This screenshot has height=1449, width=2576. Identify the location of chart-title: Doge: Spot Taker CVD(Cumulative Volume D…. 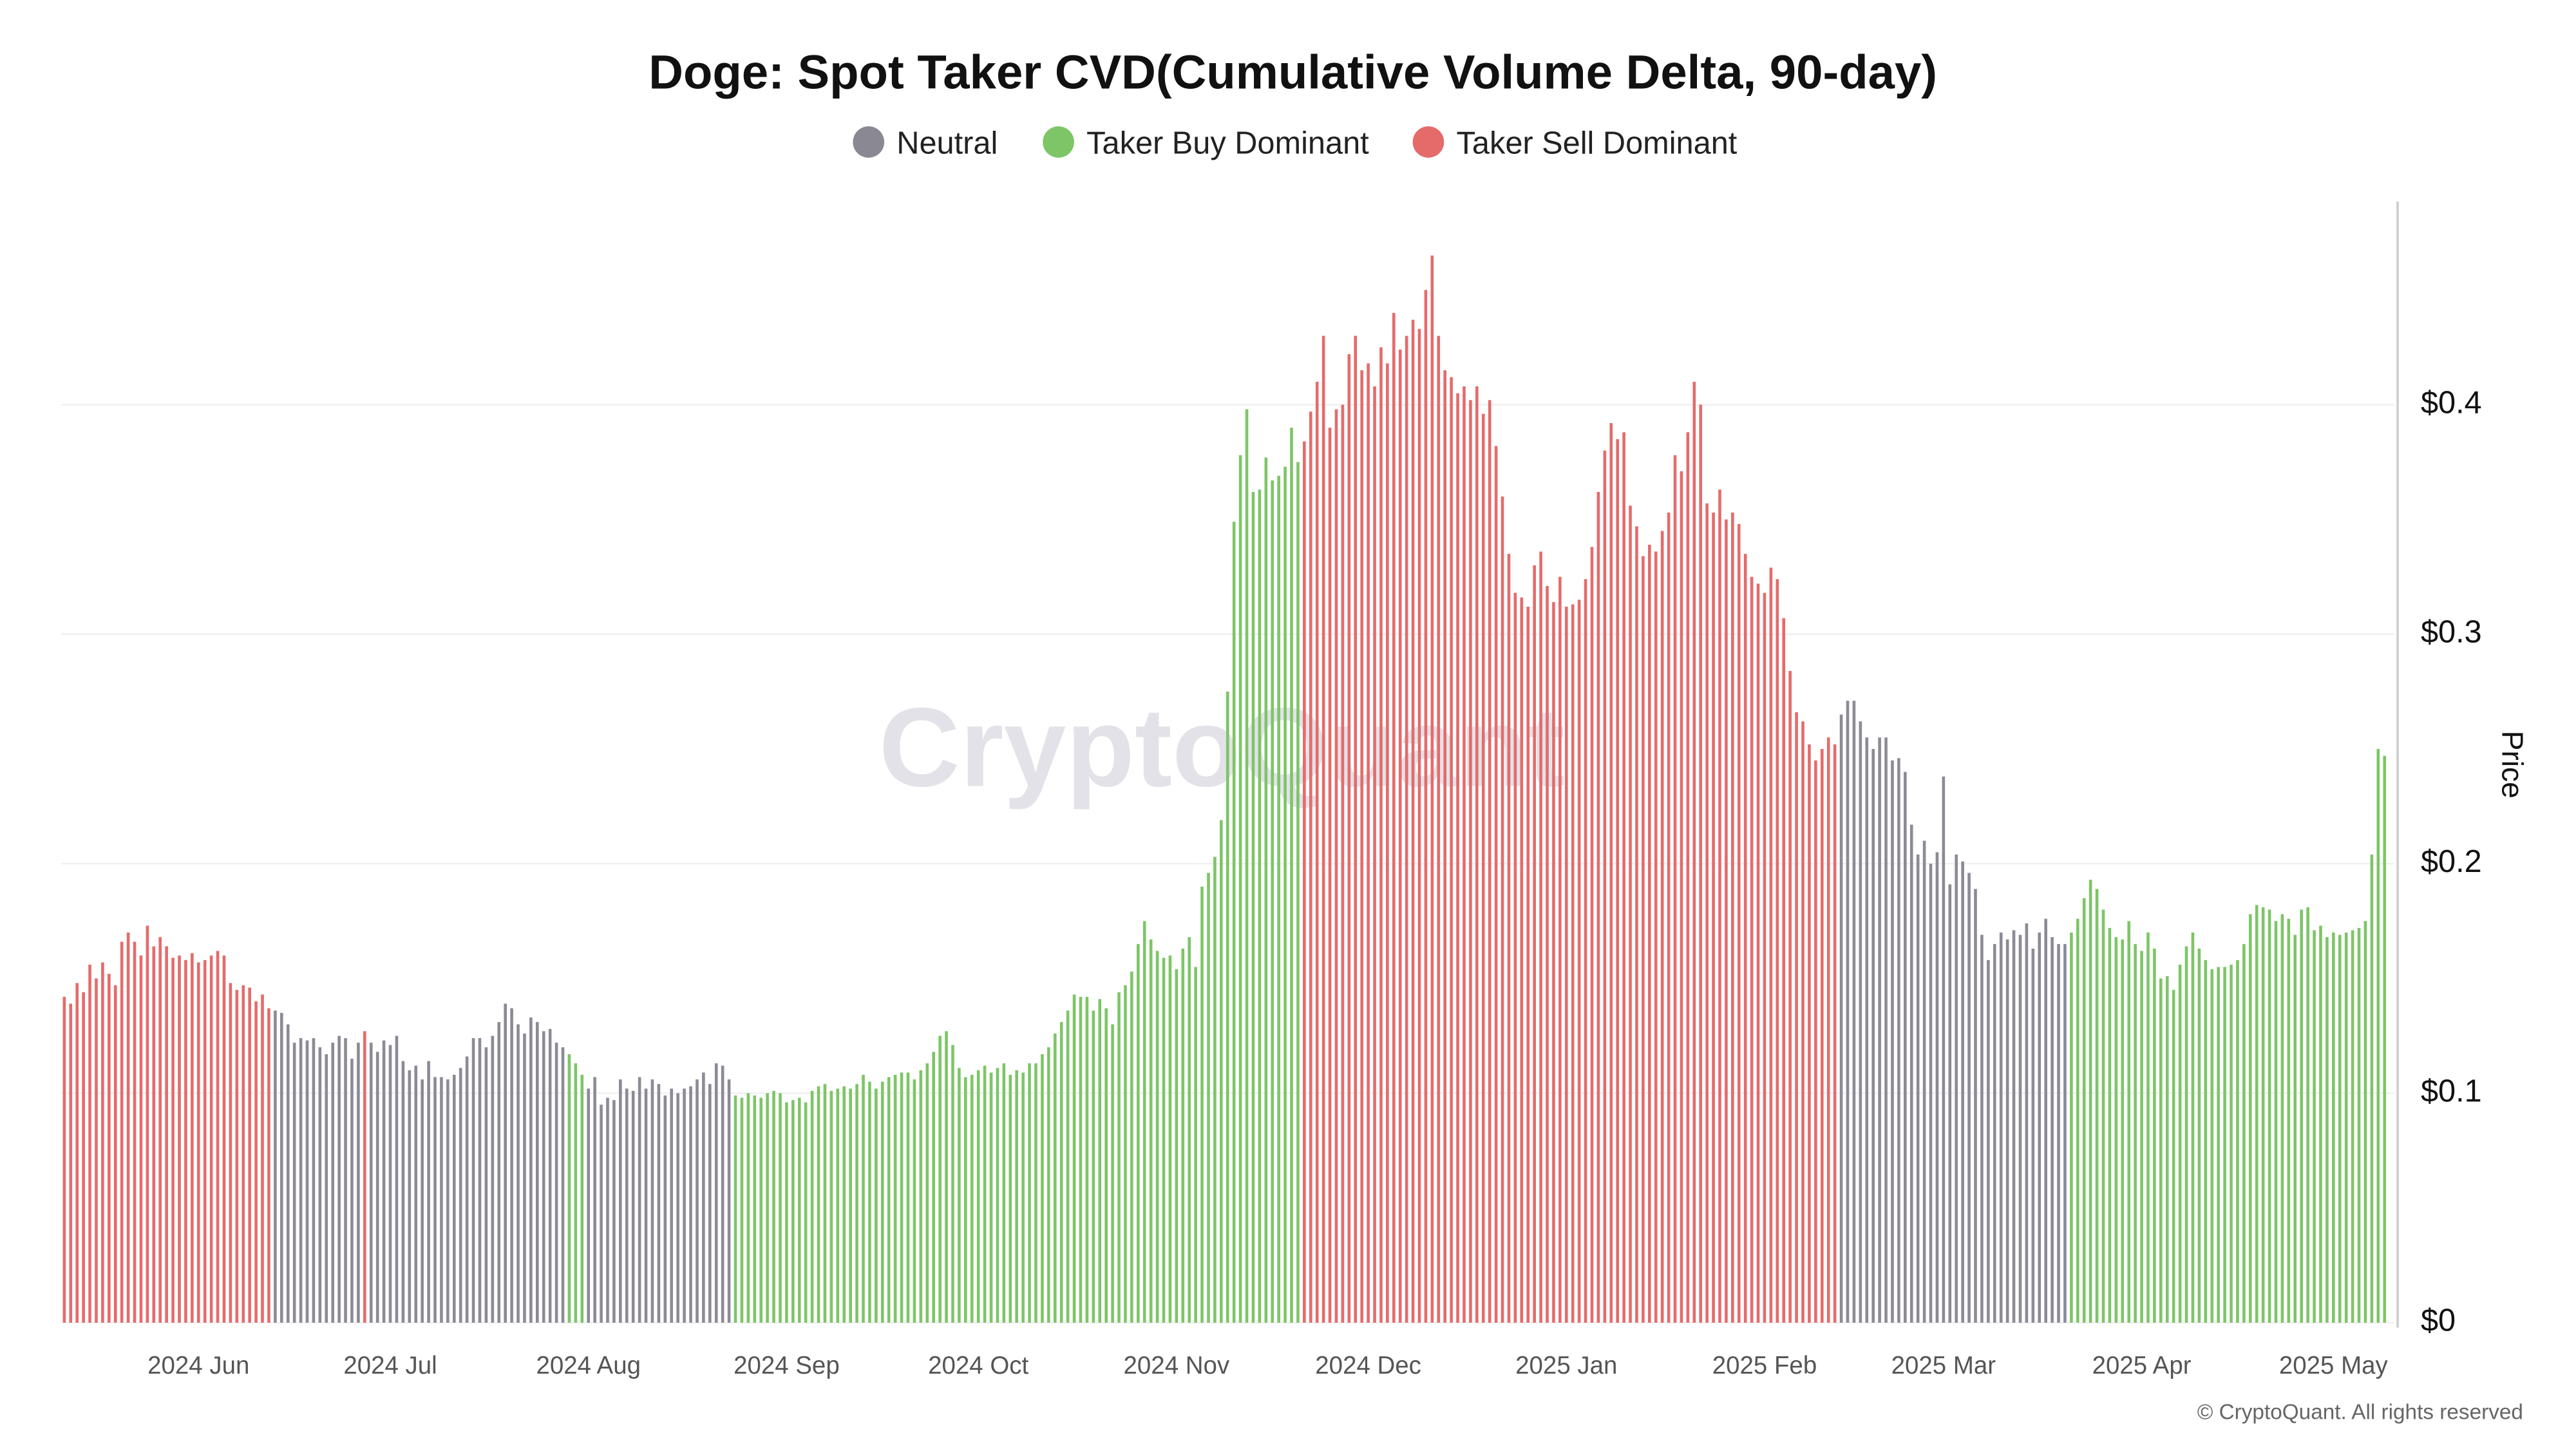
(1293, 72).